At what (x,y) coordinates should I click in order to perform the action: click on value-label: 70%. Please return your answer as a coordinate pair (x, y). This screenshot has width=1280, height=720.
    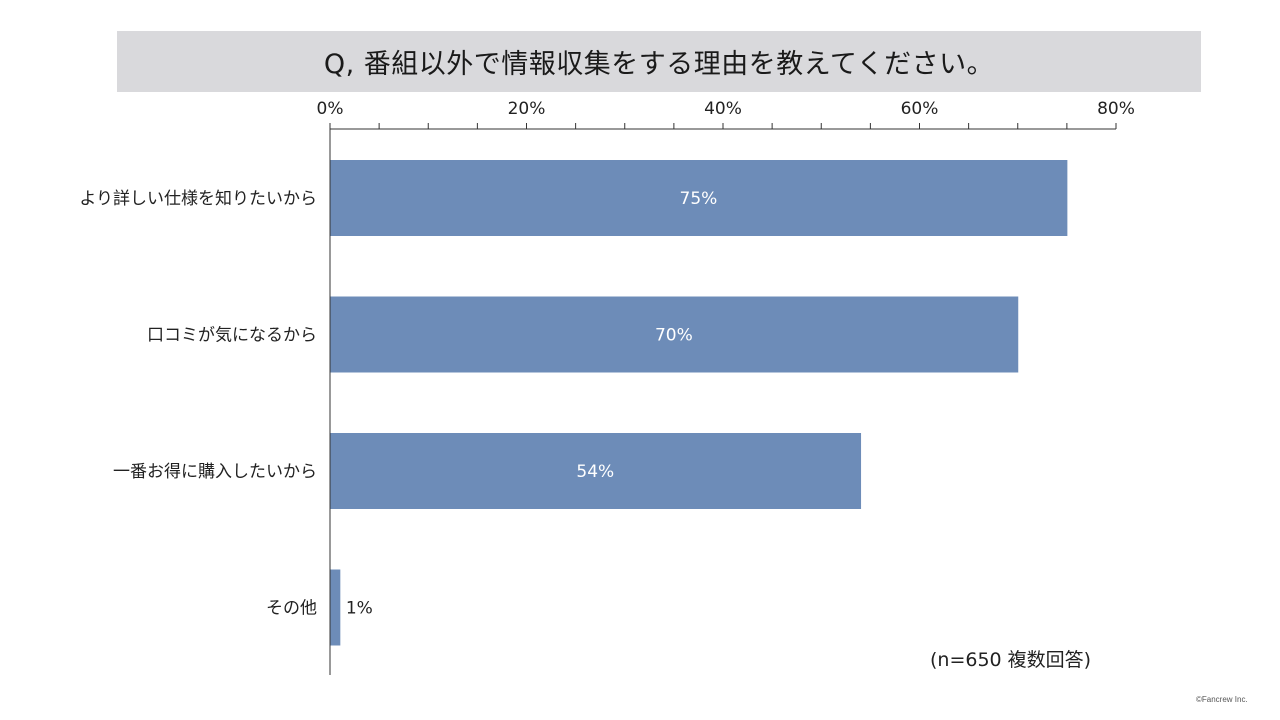
    Looking at the image, I should click on (674, 336).